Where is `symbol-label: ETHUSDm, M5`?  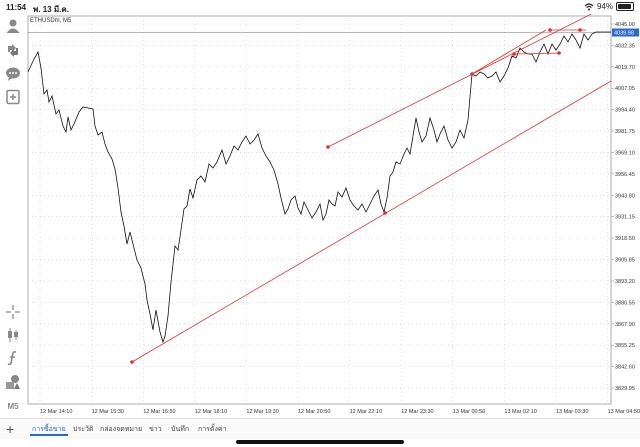
symbol-label: ETHUSDm, M5 is located at coordinates (51, 21).